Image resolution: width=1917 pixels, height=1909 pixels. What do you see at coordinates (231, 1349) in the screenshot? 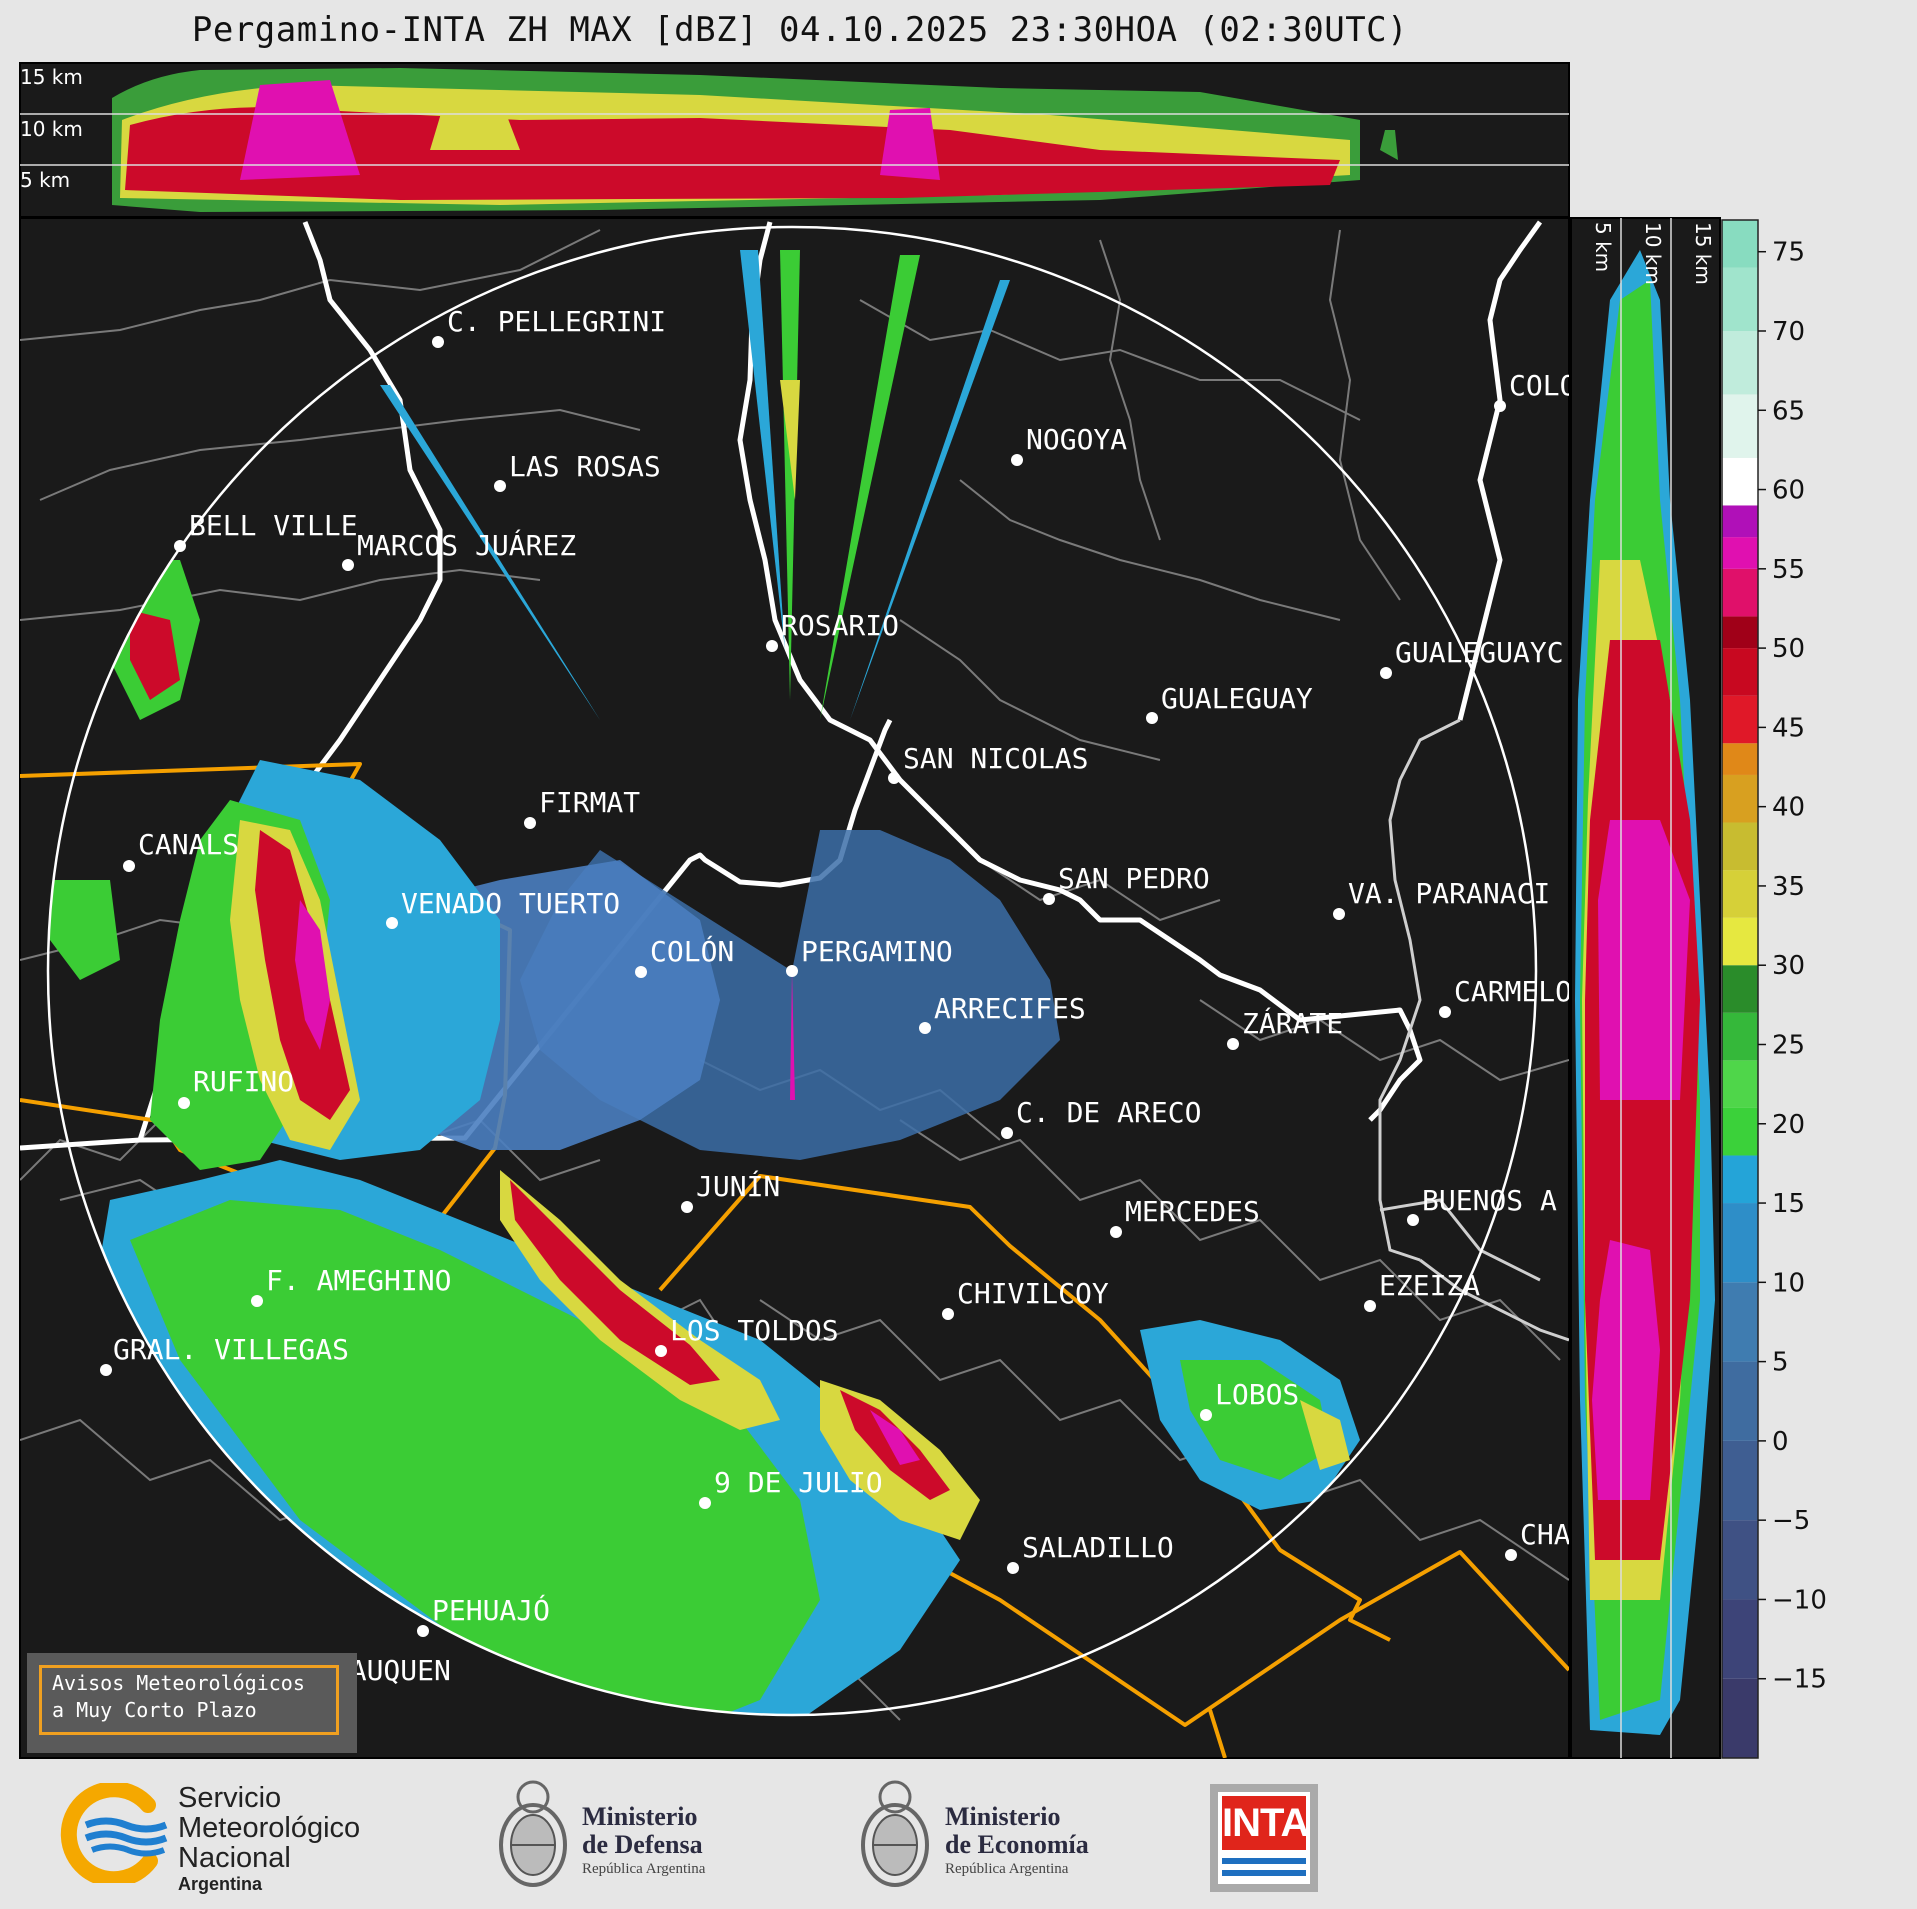
I see `city-label-gral-villegas: GRAL. VILLEGAS` at bounding box center [231, 1349].